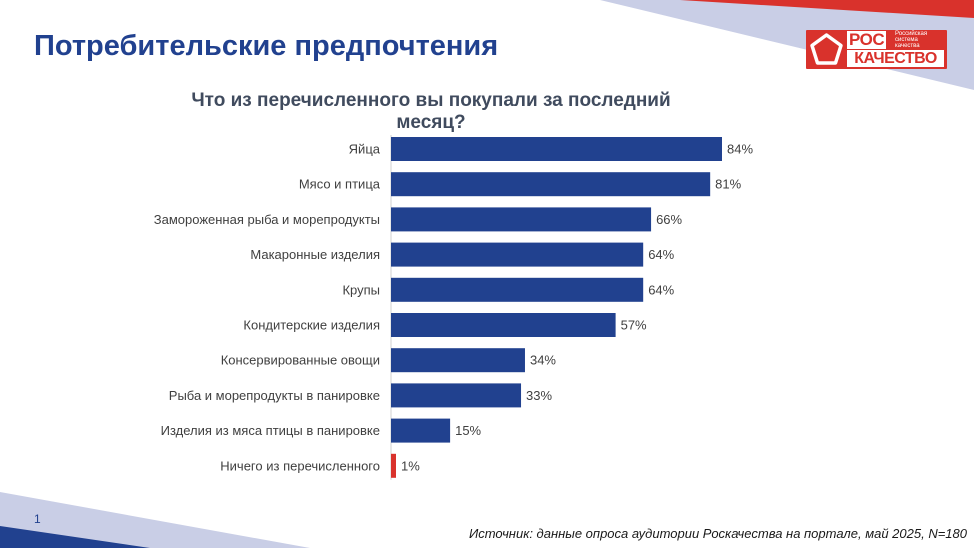  I want to click on category-label: Кондитерские изделия, so click(311, 325).